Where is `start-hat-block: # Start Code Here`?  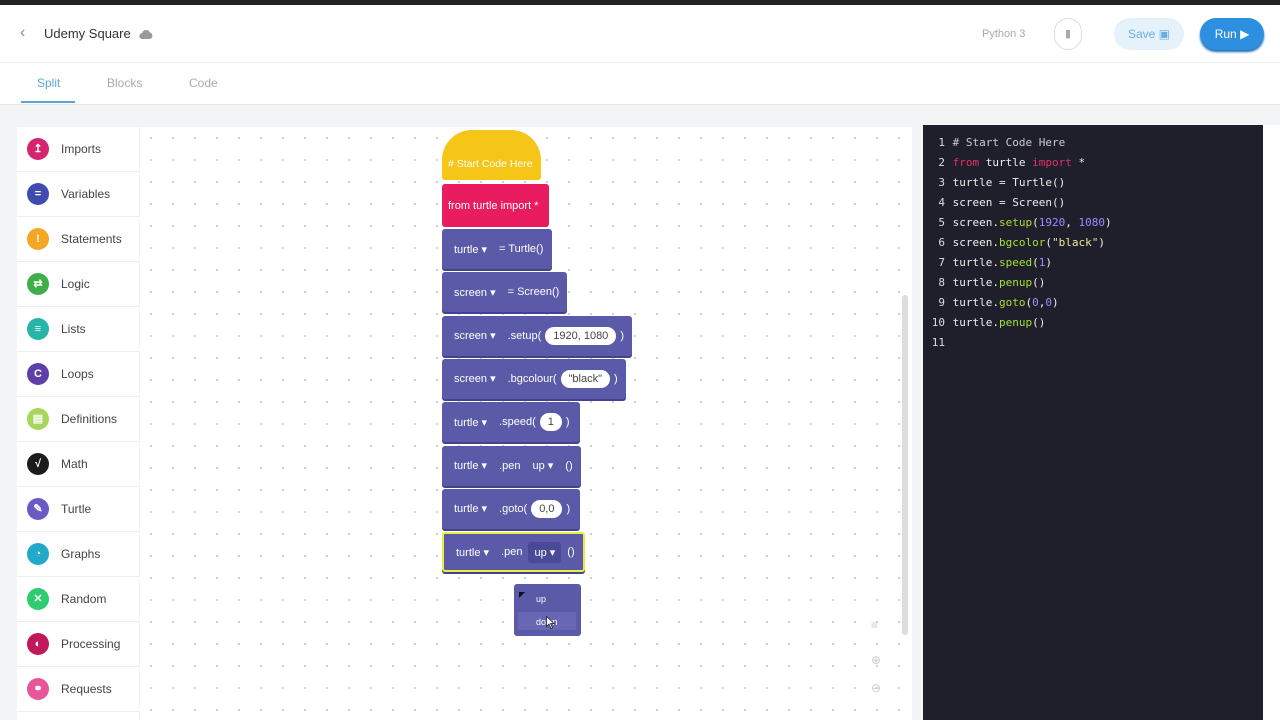 start-hat-block: # Start Code Here is located at coordinates (491, 155).